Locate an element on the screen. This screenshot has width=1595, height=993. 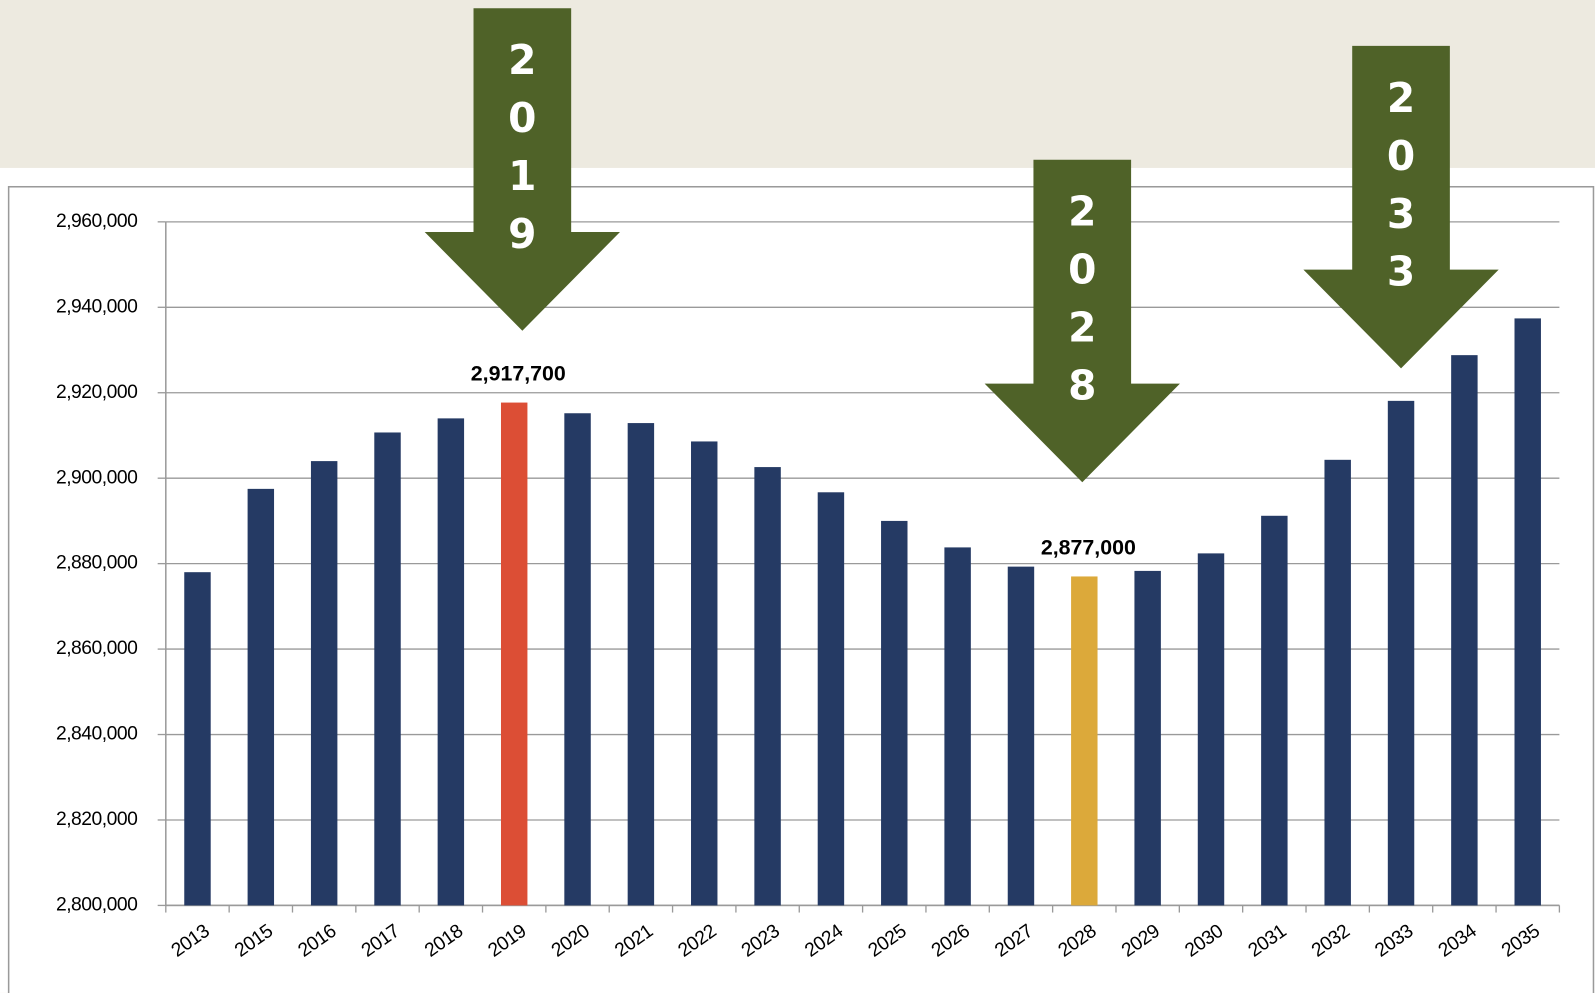
data-label: 2,917,700 is located at coordinates (518, 374).